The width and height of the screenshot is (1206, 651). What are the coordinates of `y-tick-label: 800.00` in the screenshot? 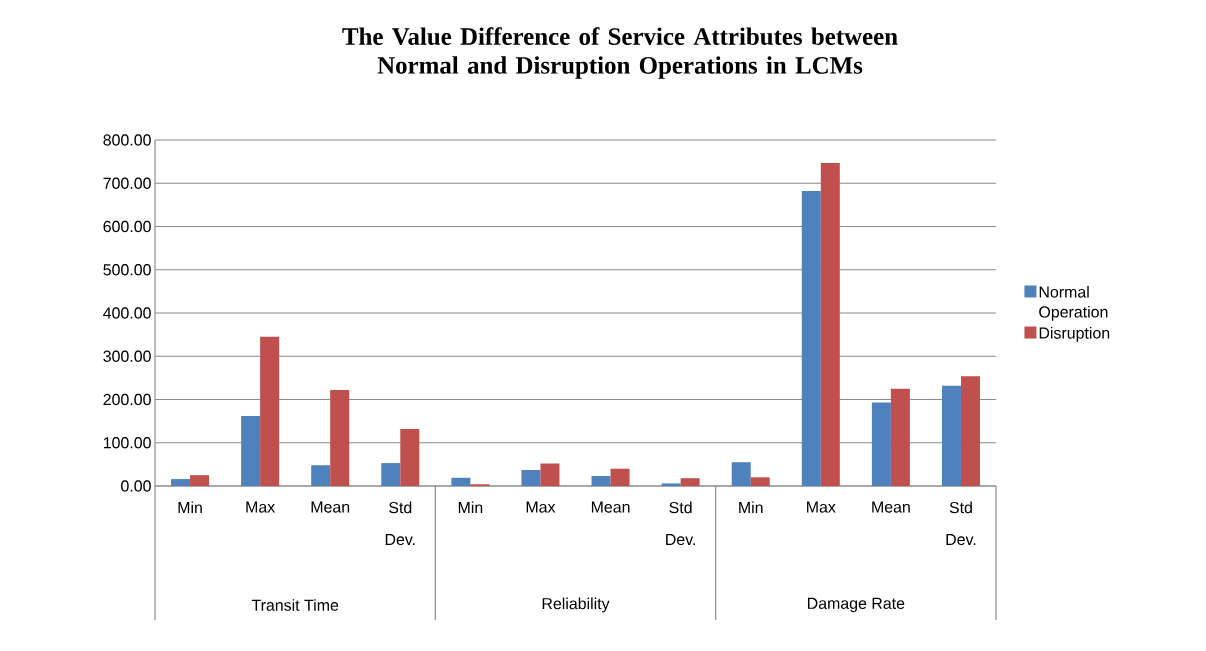 It's located at (127, 140).